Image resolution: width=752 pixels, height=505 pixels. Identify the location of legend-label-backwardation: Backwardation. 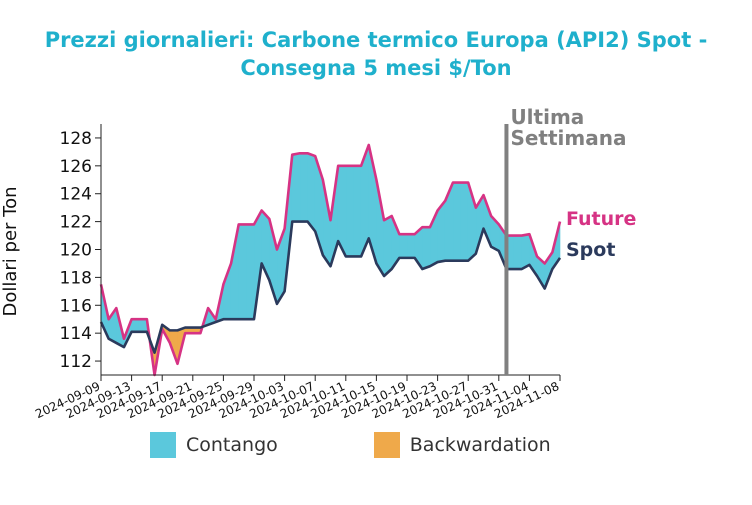
(480, 445).